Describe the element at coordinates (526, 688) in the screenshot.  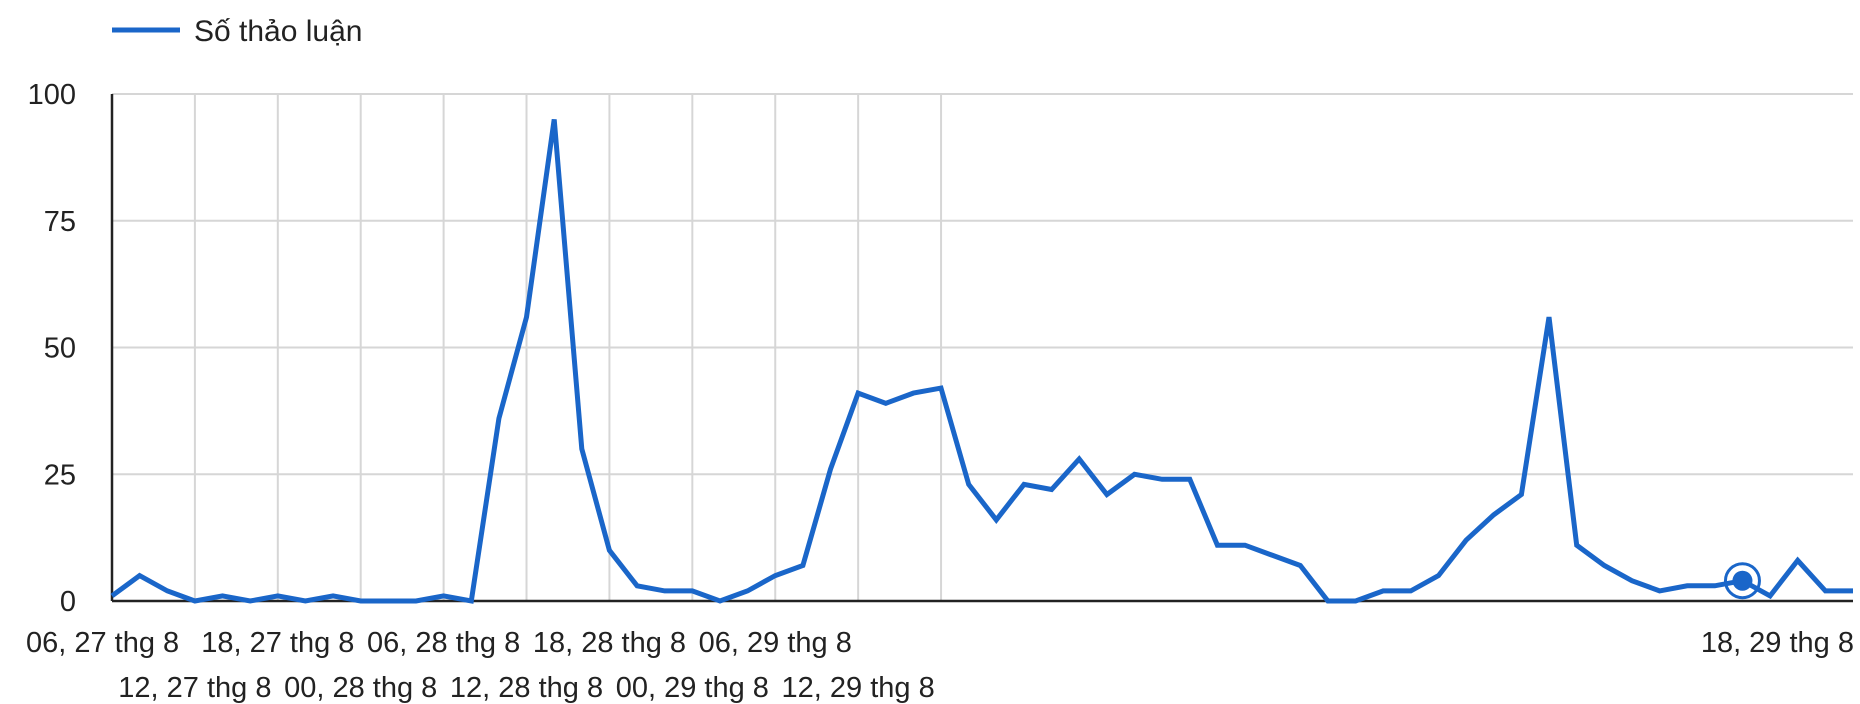
I see `x-tick-label: 12, 28 thg 8` at that location.